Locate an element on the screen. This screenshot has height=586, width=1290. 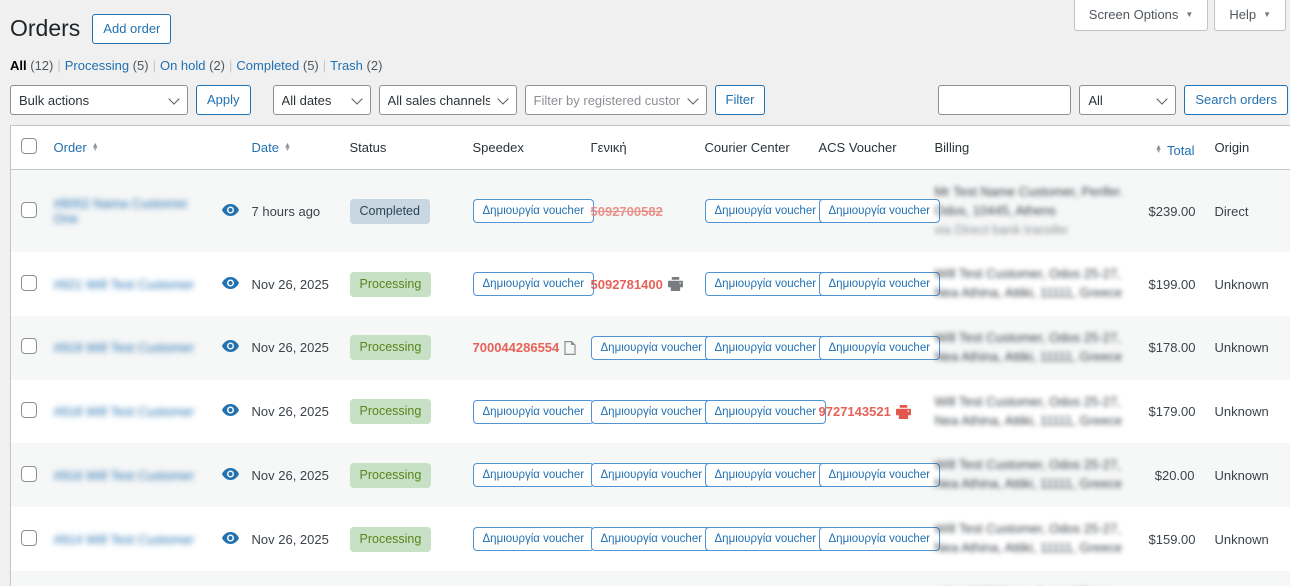
dates-filter-select: All dates is located at coordinates (321, 100).